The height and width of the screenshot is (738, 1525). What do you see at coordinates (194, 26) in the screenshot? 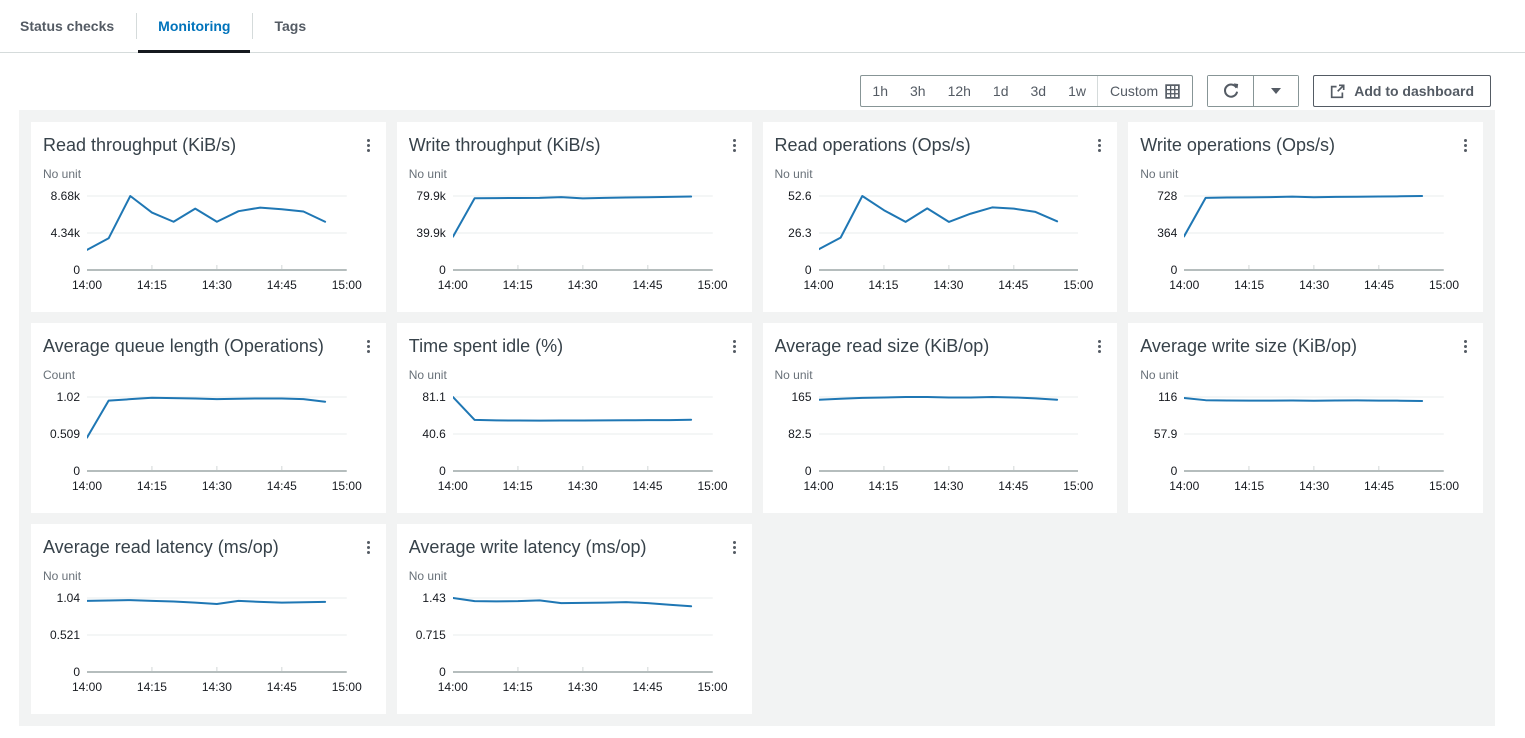
I see `tab-monitoring: Monitoring` at bounding box center [194, 26].